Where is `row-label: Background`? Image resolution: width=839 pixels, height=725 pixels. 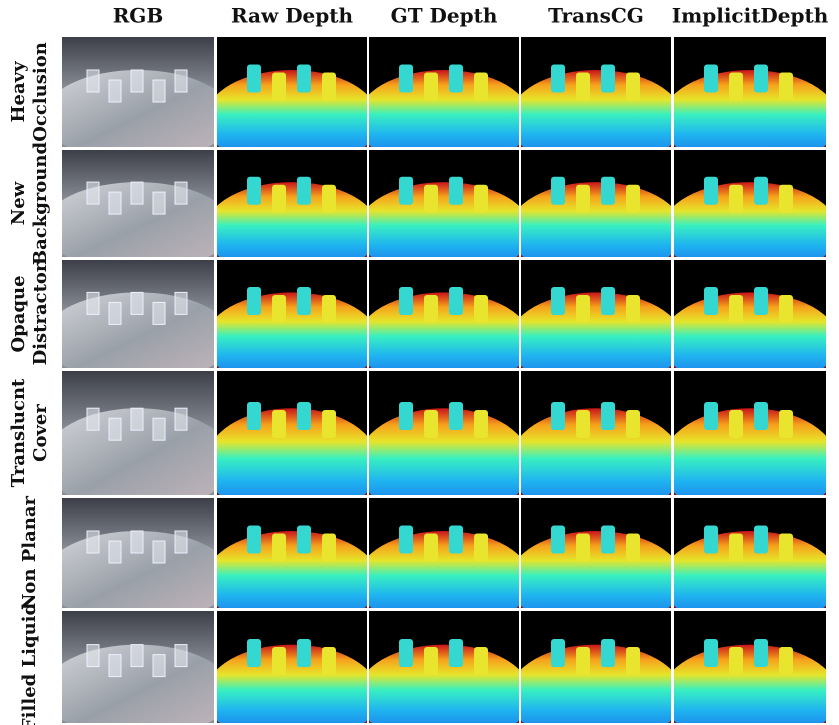
row-label: Background is located at coordinates (40, 204).